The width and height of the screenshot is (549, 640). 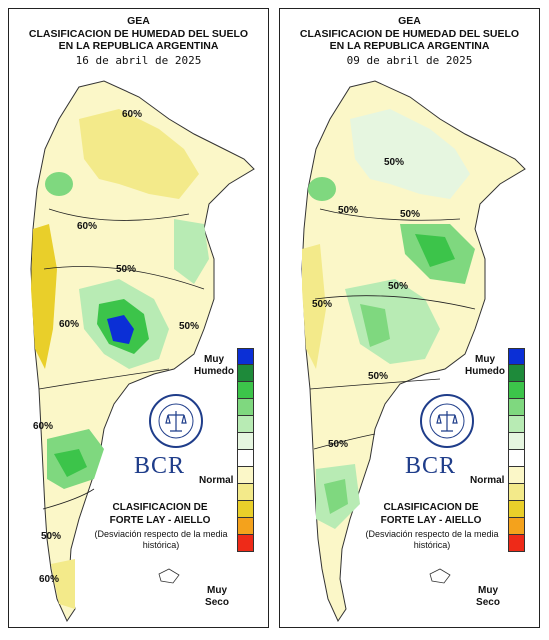 What do you see at coordinates (191, 251) in the screenshot?
I see `wet-zone-east` at bounding box center [191, 251].